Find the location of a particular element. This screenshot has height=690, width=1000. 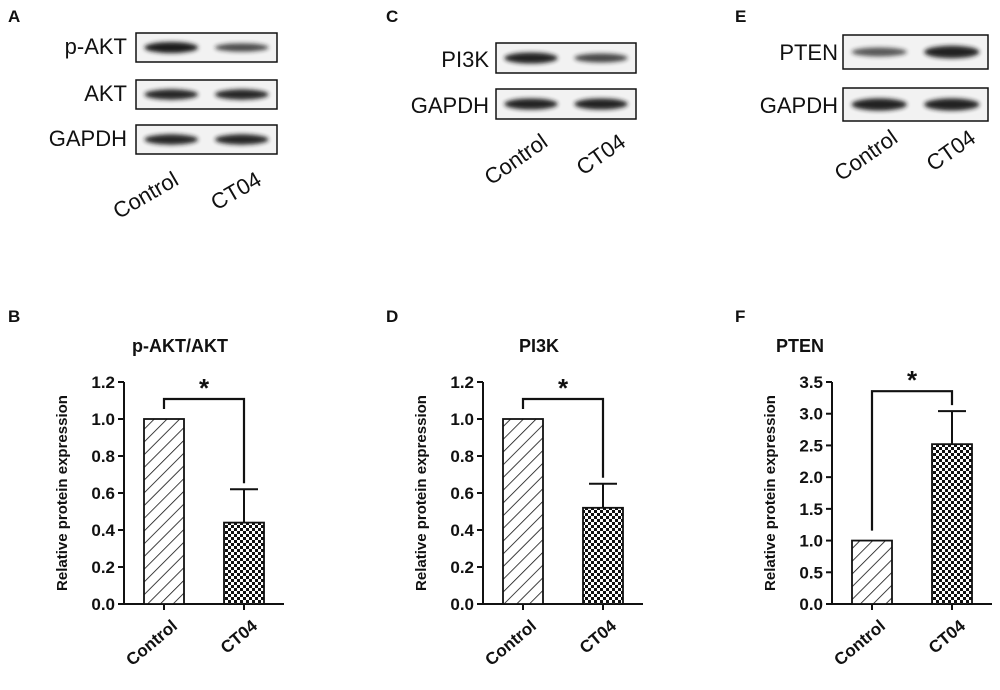

lane-label-ct04: CT04 is located at coordinates (235, 191).